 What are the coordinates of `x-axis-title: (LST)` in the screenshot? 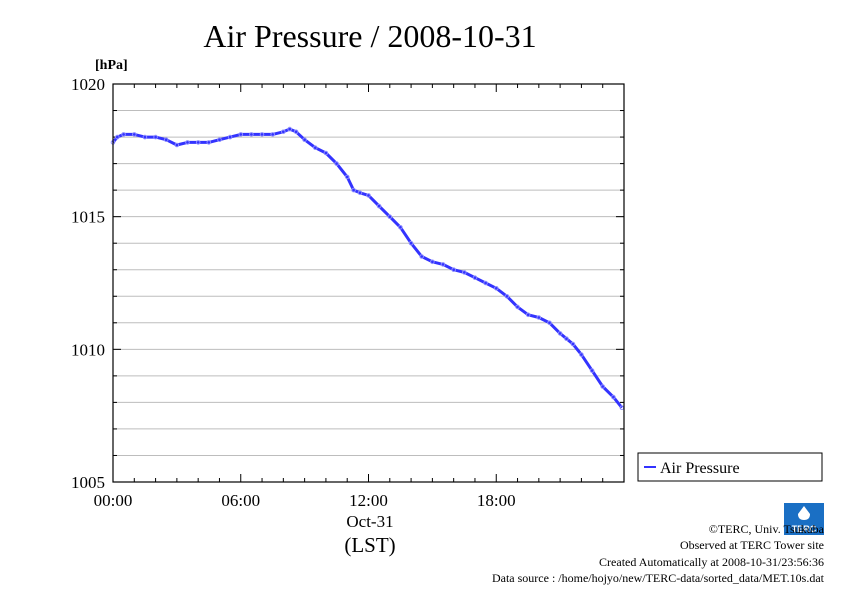 It's located at (369, 545).